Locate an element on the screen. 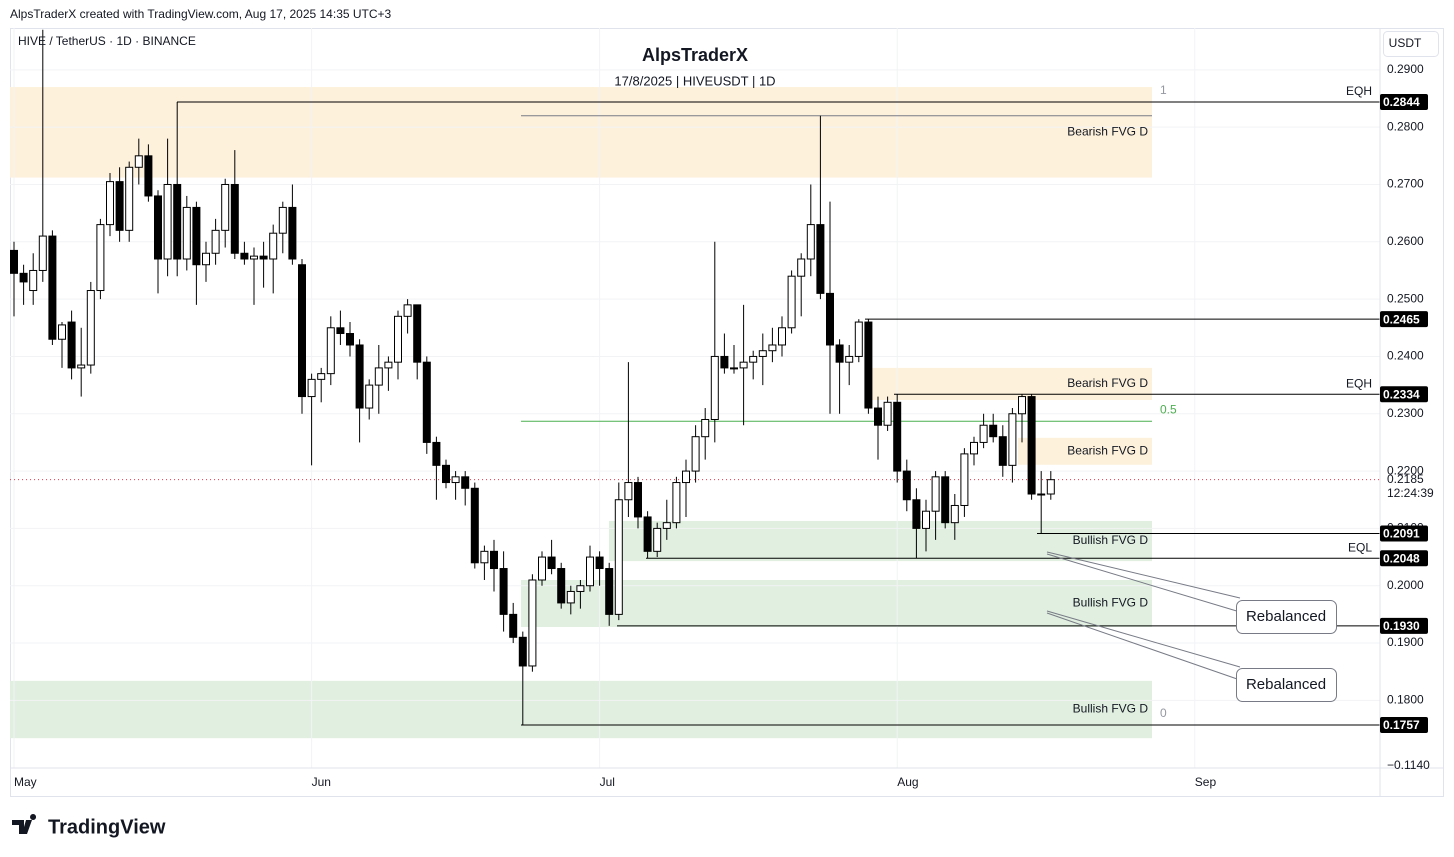 Image resolution: width=1454 pixels, height=857 pixels. y-tick-label: 0.2800 is located at coordinates (1405, 126).